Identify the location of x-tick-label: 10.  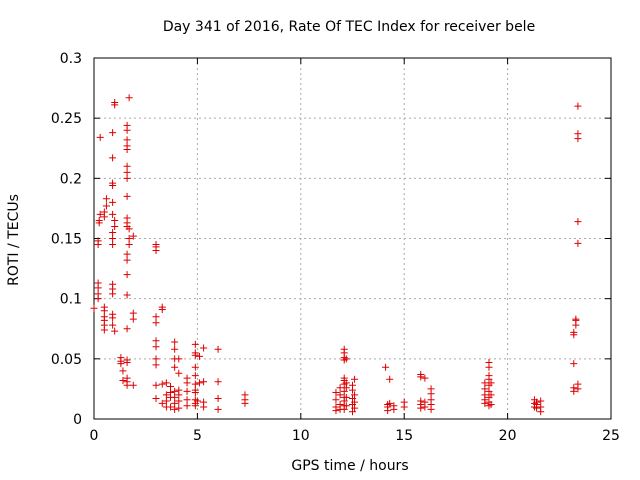
(301, 436).